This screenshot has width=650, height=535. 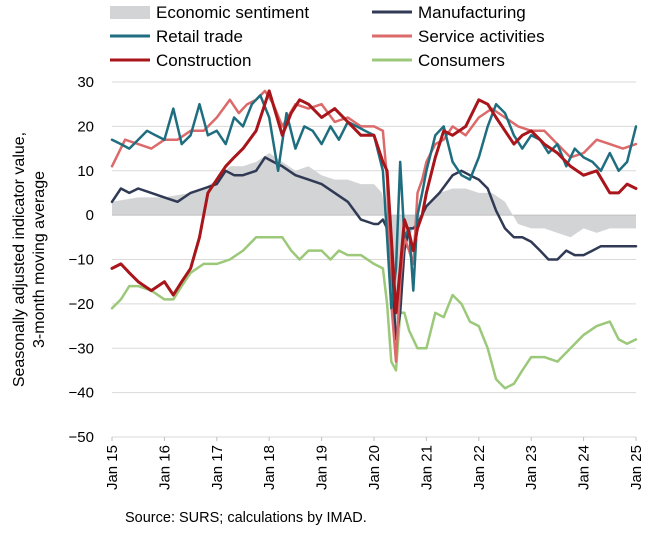 I want to click on source-note: Source: SURS; calculations by IMAD., so click(x=246, y=518).